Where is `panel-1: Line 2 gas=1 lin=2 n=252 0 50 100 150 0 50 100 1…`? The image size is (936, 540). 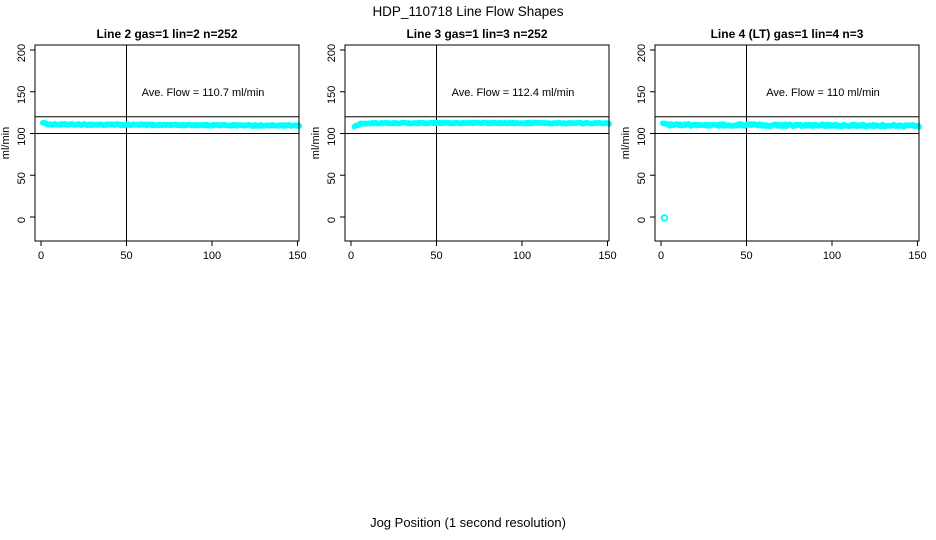
panel-1: Line 2 gas=1 lin=2 n=252 0 50 100 150 0 50 100 1… is located at coordinates (153, 144).